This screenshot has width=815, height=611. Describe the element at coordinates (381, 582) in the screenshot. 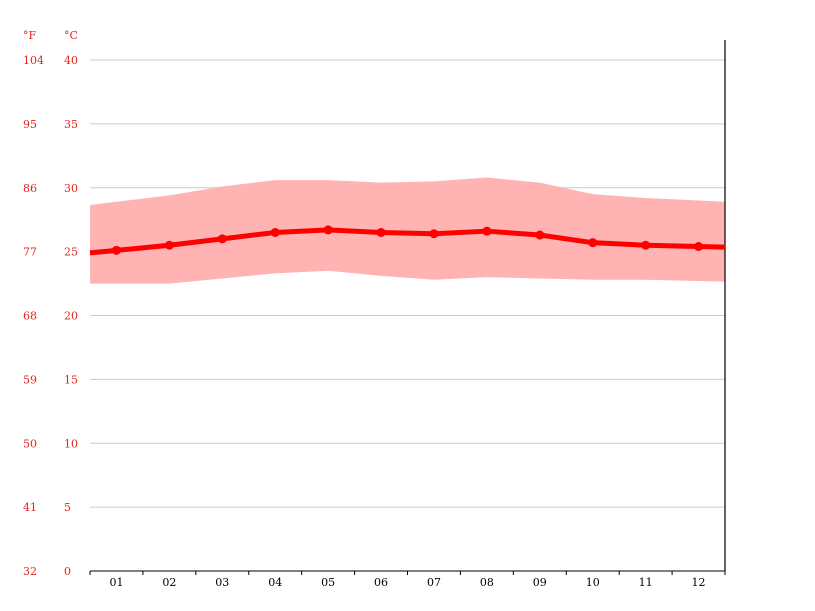

I see `x-tick-label-06: 06` at that location.